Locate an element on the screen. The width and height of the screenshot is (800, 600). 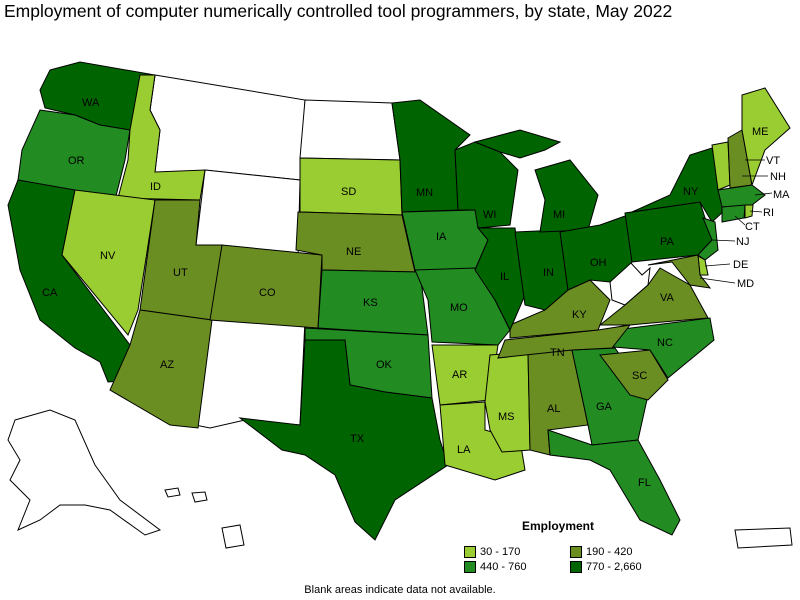
label-IL: IL is located at coordinates (504, 277).